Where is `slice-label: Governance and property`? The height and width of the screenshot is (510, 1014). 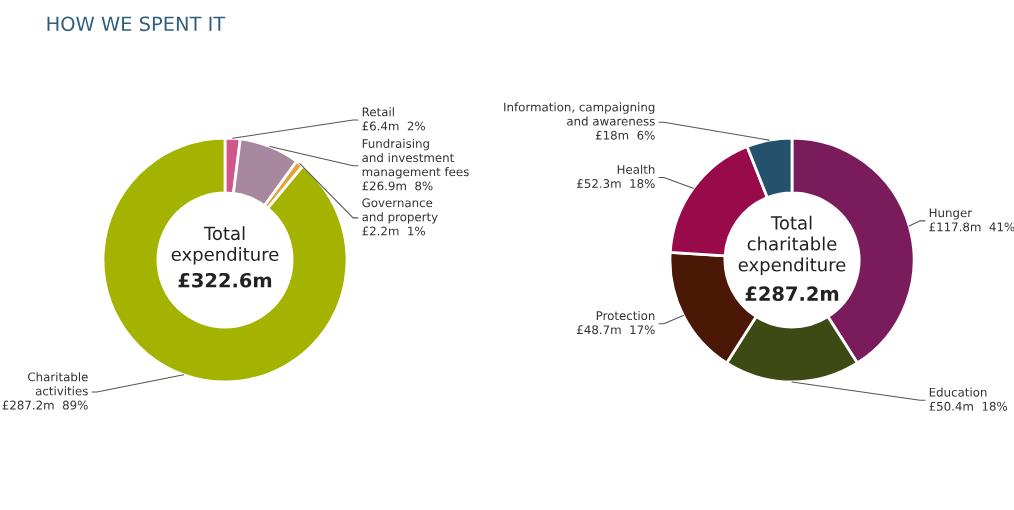
slice-label: Governance and property is located at coordinates (400, 211).